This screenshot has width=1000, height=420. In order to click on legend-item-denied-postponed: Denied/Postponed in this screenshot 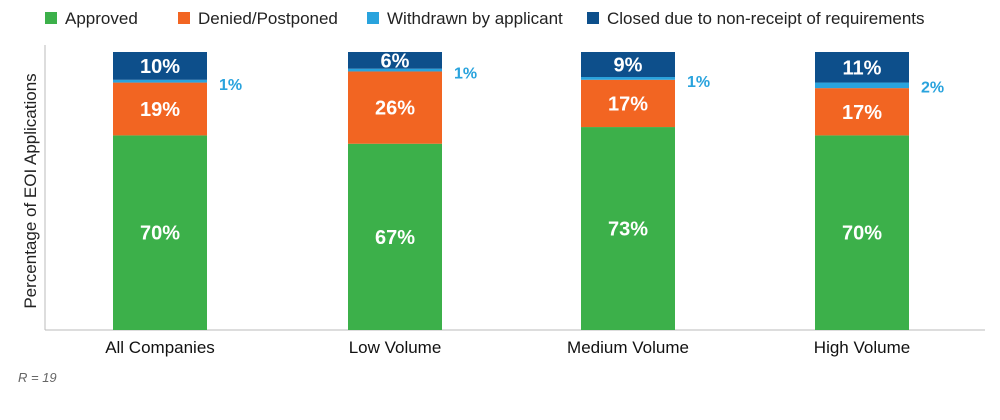, I will do `click(258, 18)`.